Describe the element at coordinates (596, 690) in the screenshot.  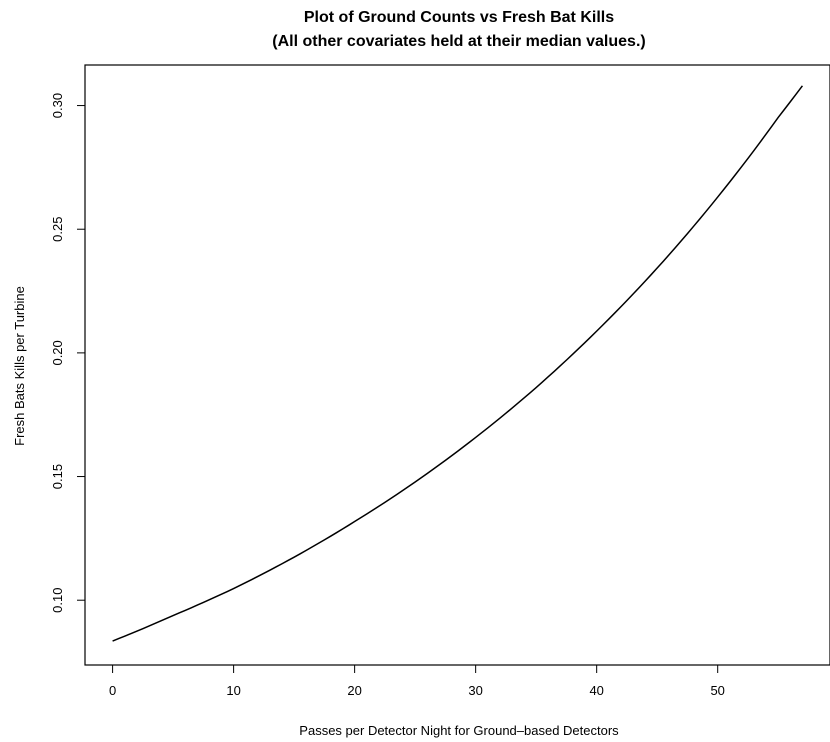
I see `x-tick-label: 40` at that location.